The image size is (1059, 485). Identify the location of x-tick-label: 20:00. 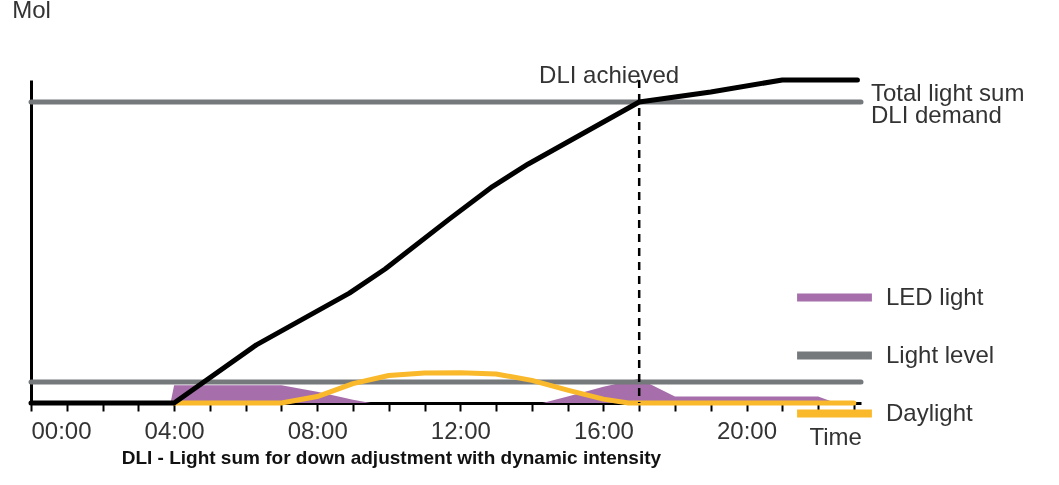
(747, 430).